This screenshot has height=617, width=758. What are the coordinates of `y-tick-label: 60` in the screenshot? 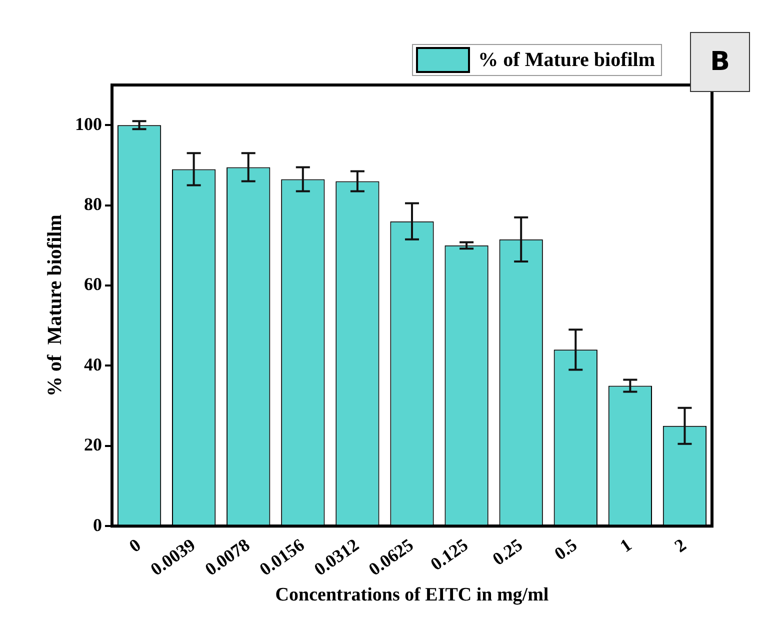 It's located at (93, 284).